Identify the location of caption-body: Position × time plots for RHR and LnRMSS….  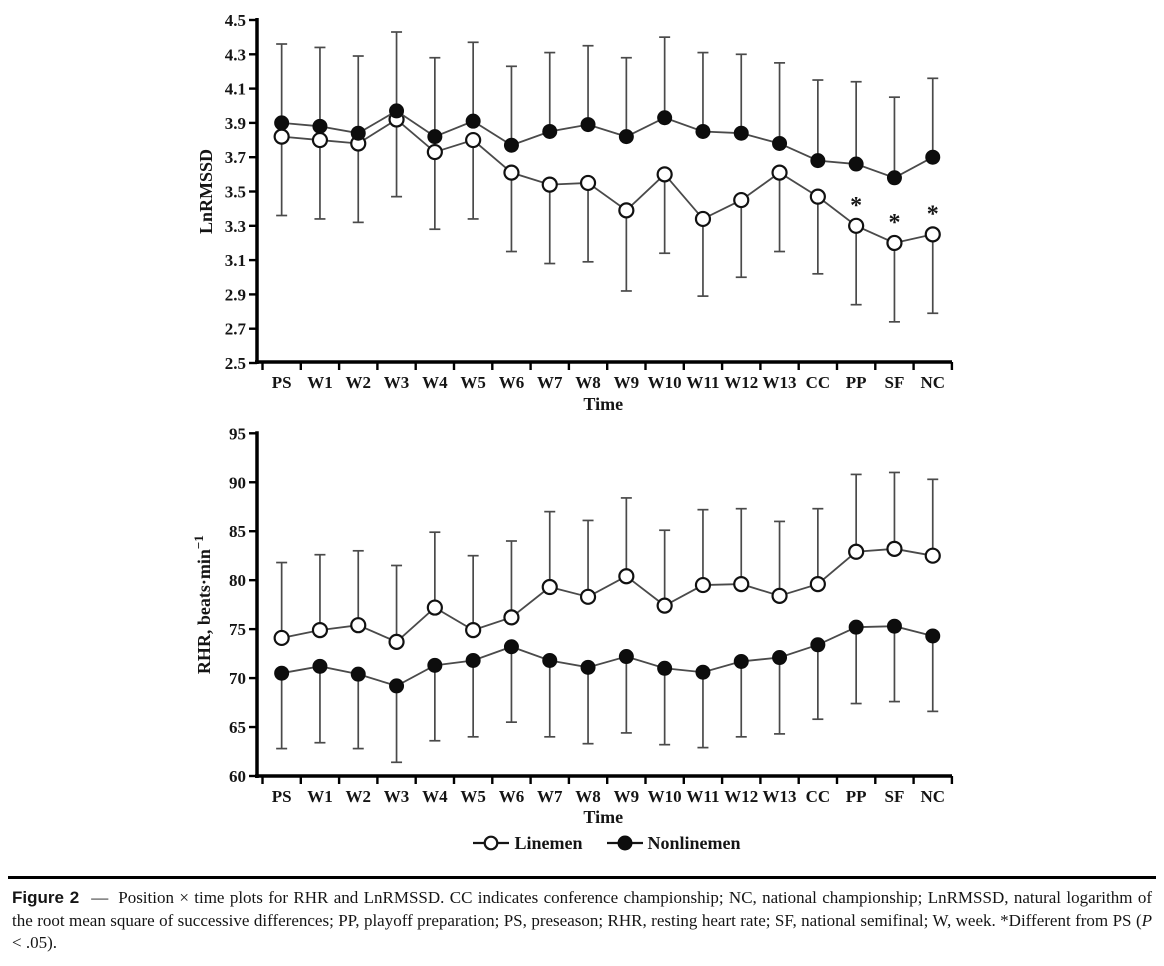
(582, 909).